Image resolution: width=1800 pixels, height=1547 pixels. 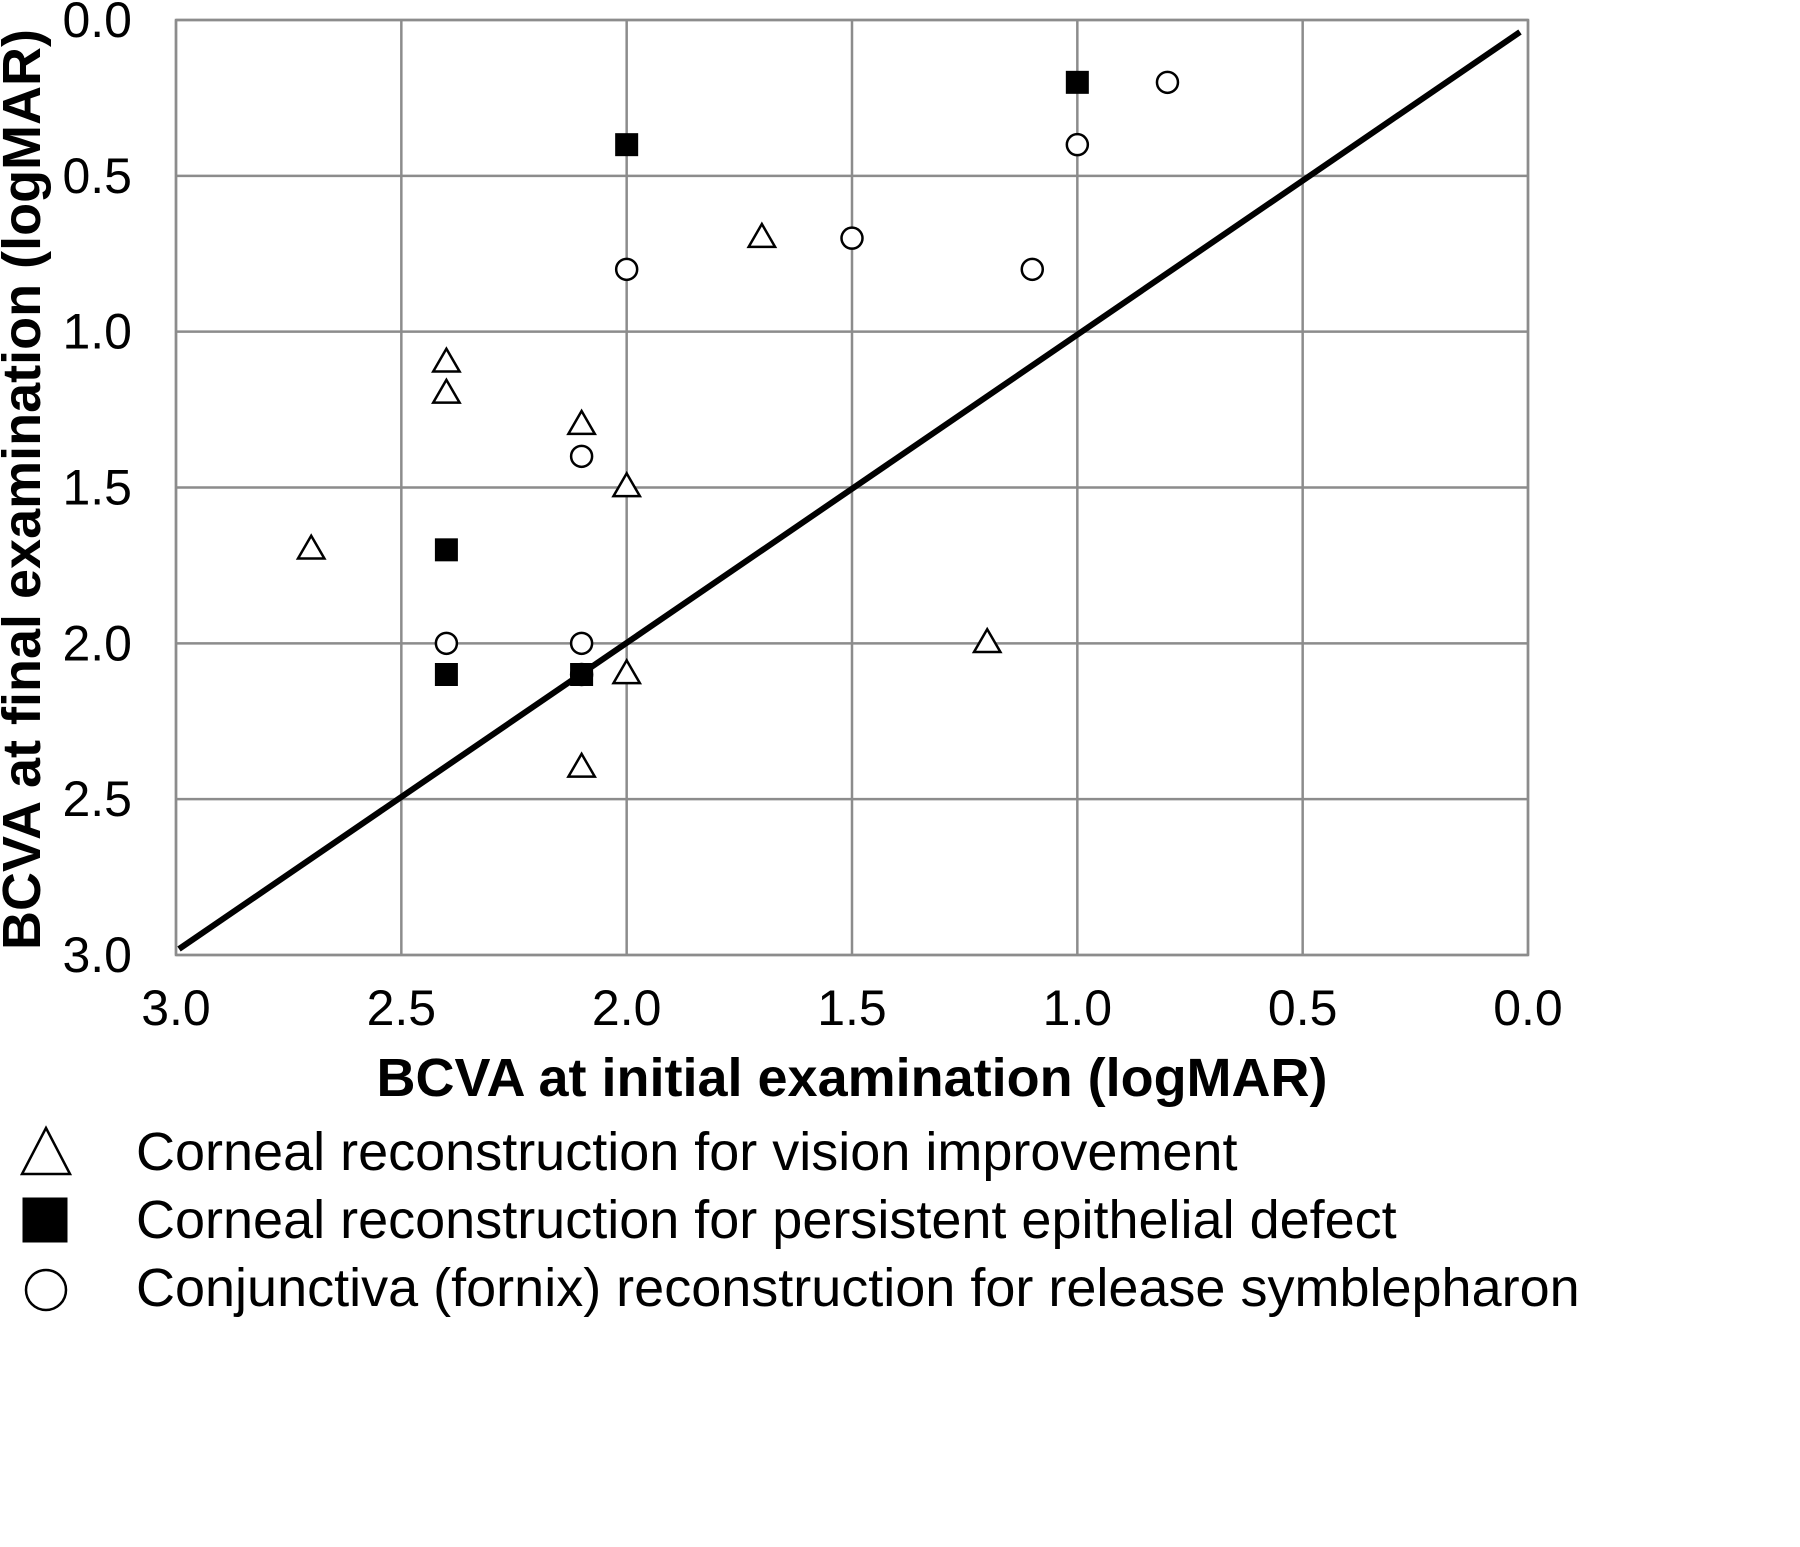 What do you see at coordinates (97, 332) in the screenshot?
I see `y-tick-label: 1.0` at bounding box center [97, 332].